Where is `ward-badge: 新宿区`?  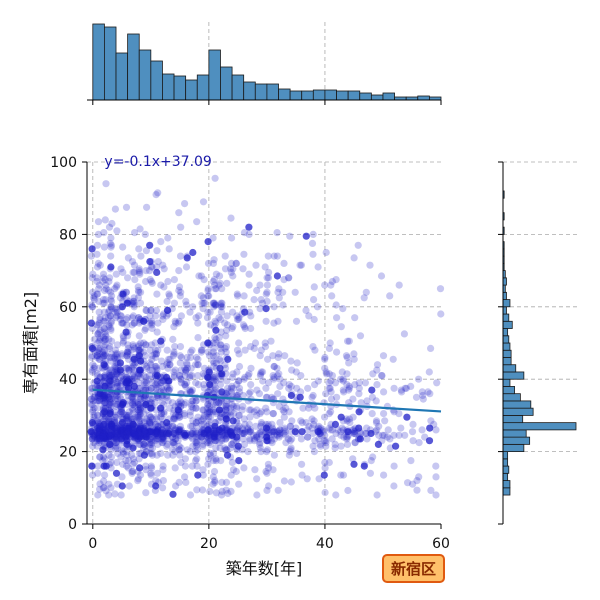 ward-badge: 新宿区 is located at coordinates (413, 568).